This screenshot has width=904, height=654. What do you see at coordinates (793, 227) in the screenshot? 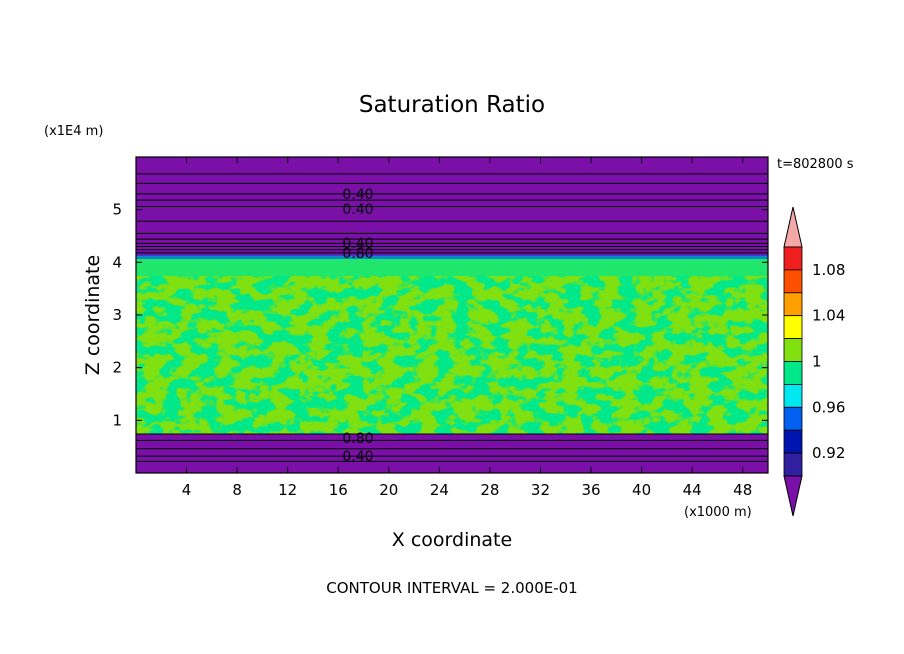
I see `colorbar-top-triangle` at bounding box center [793, 227].